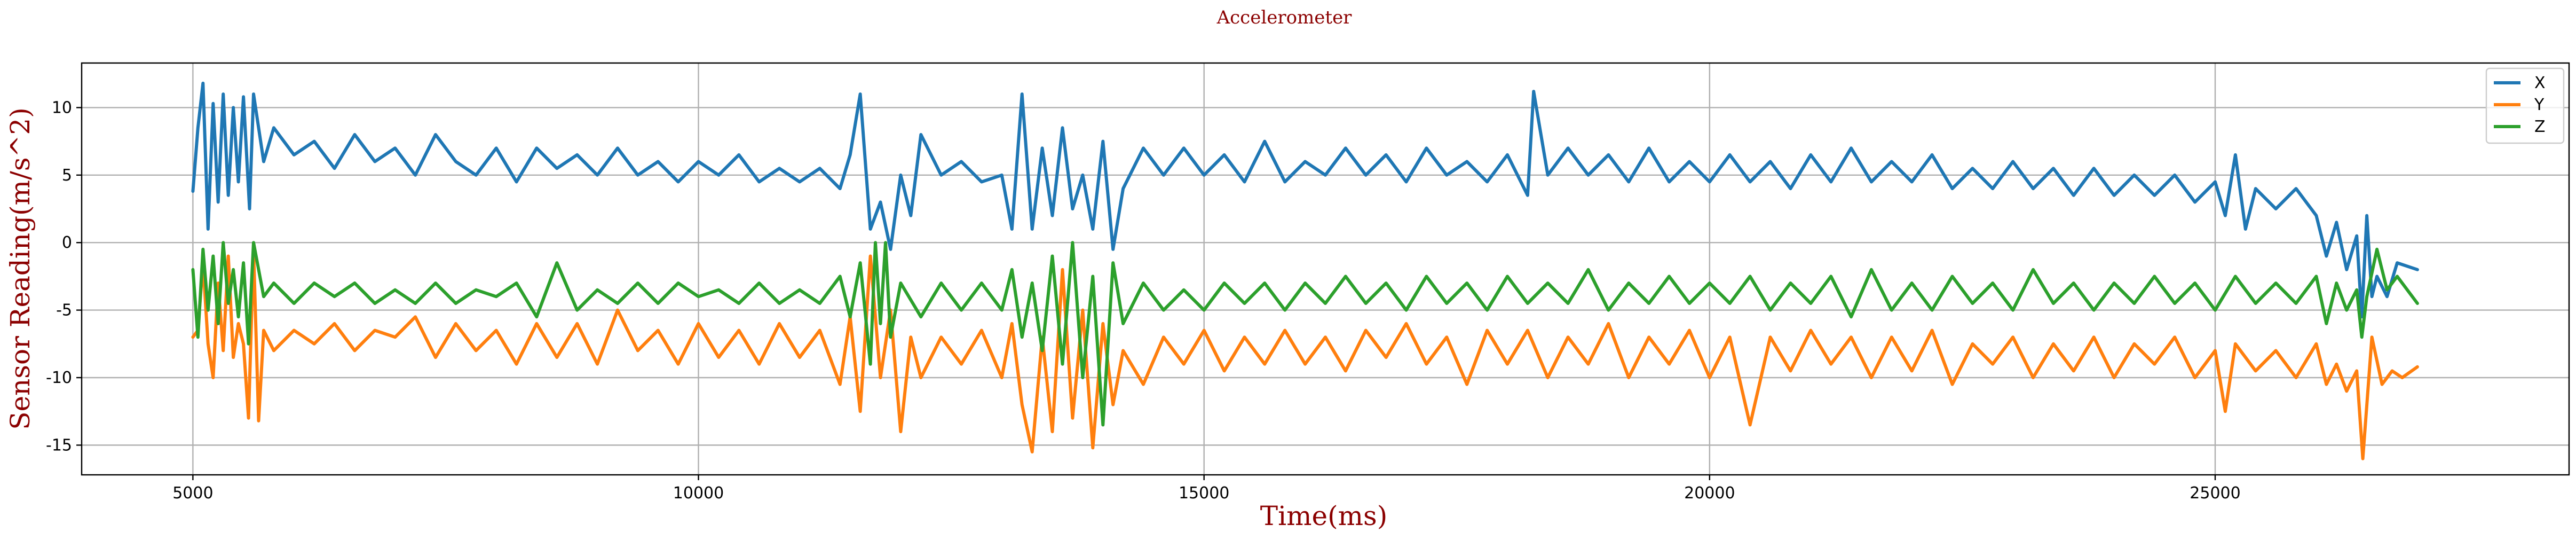  What do you see at coordinates (20, 268) in the screenshot?
I see `y-axis-label: Sensor Reading(m/s^2)` at bounding box center [20, 268].